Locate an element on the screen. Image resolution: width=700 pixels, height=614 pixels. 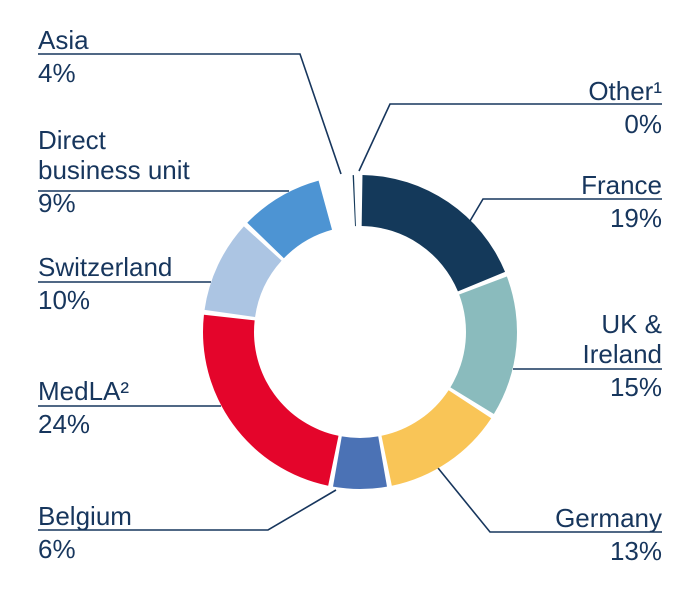
label-value-medla: 24% is located at coordinates (64, 424).